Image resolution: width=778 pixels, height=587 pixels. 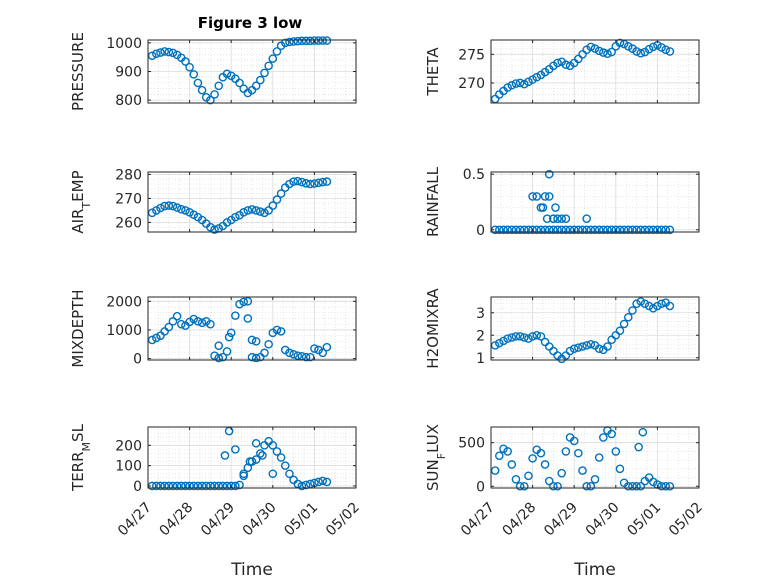 I want to click on y-tick-label: 100, so click(x=128, y=467).